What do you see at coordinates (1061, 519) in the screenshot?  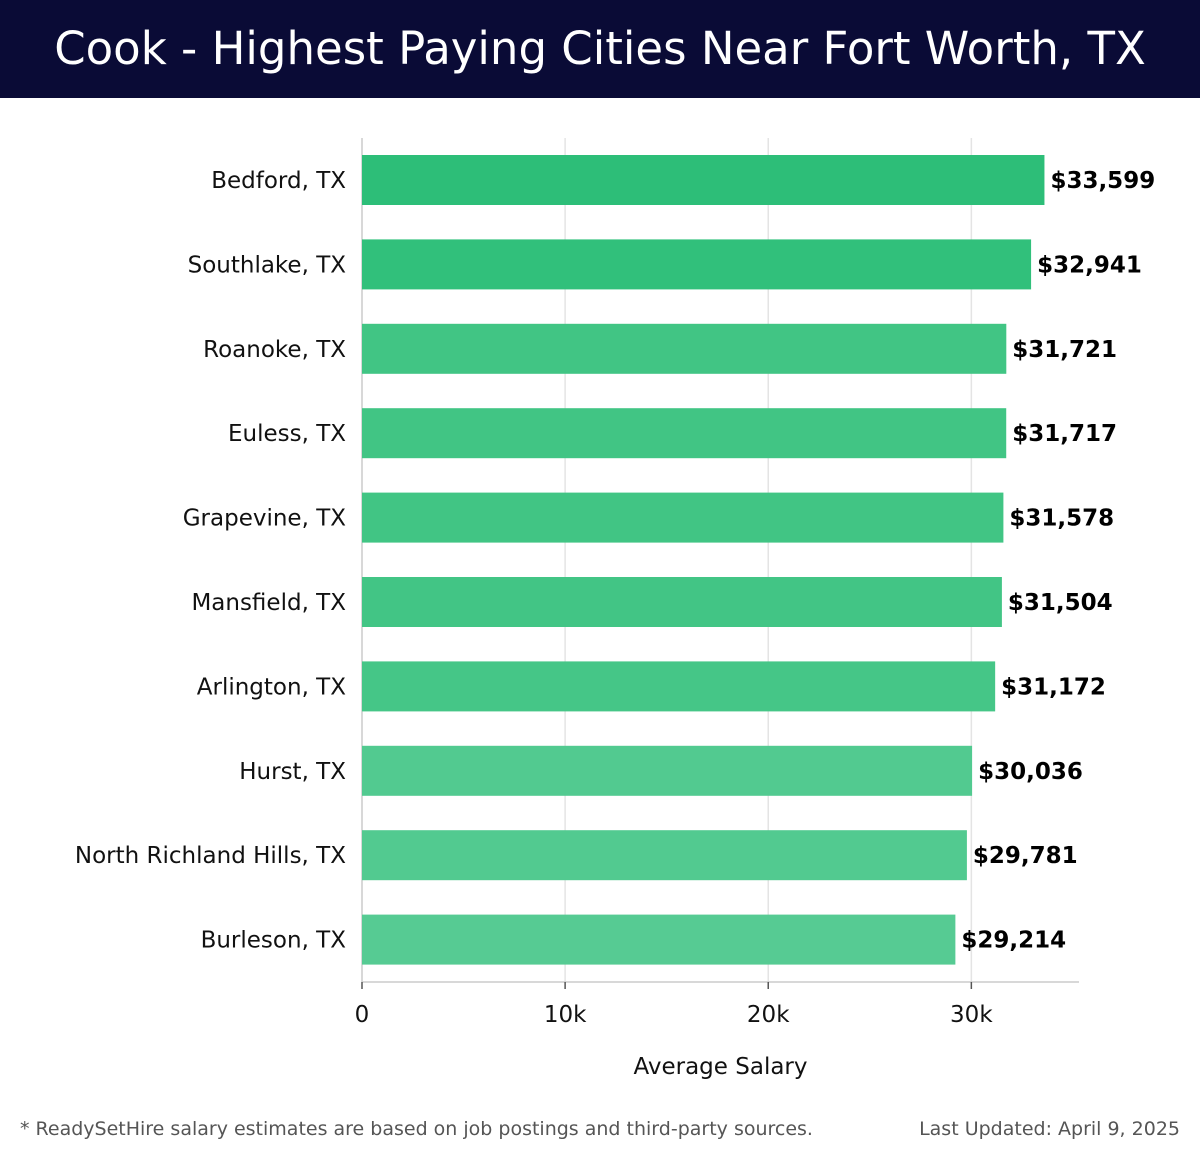 I see `value-label: $31,578` at bounding box center [1061, 519].